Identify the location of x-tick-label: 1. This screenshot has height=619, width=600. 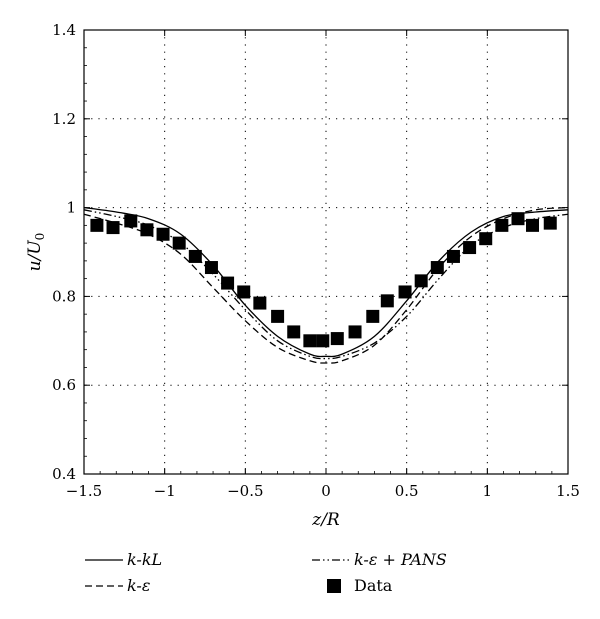
(488, 491).